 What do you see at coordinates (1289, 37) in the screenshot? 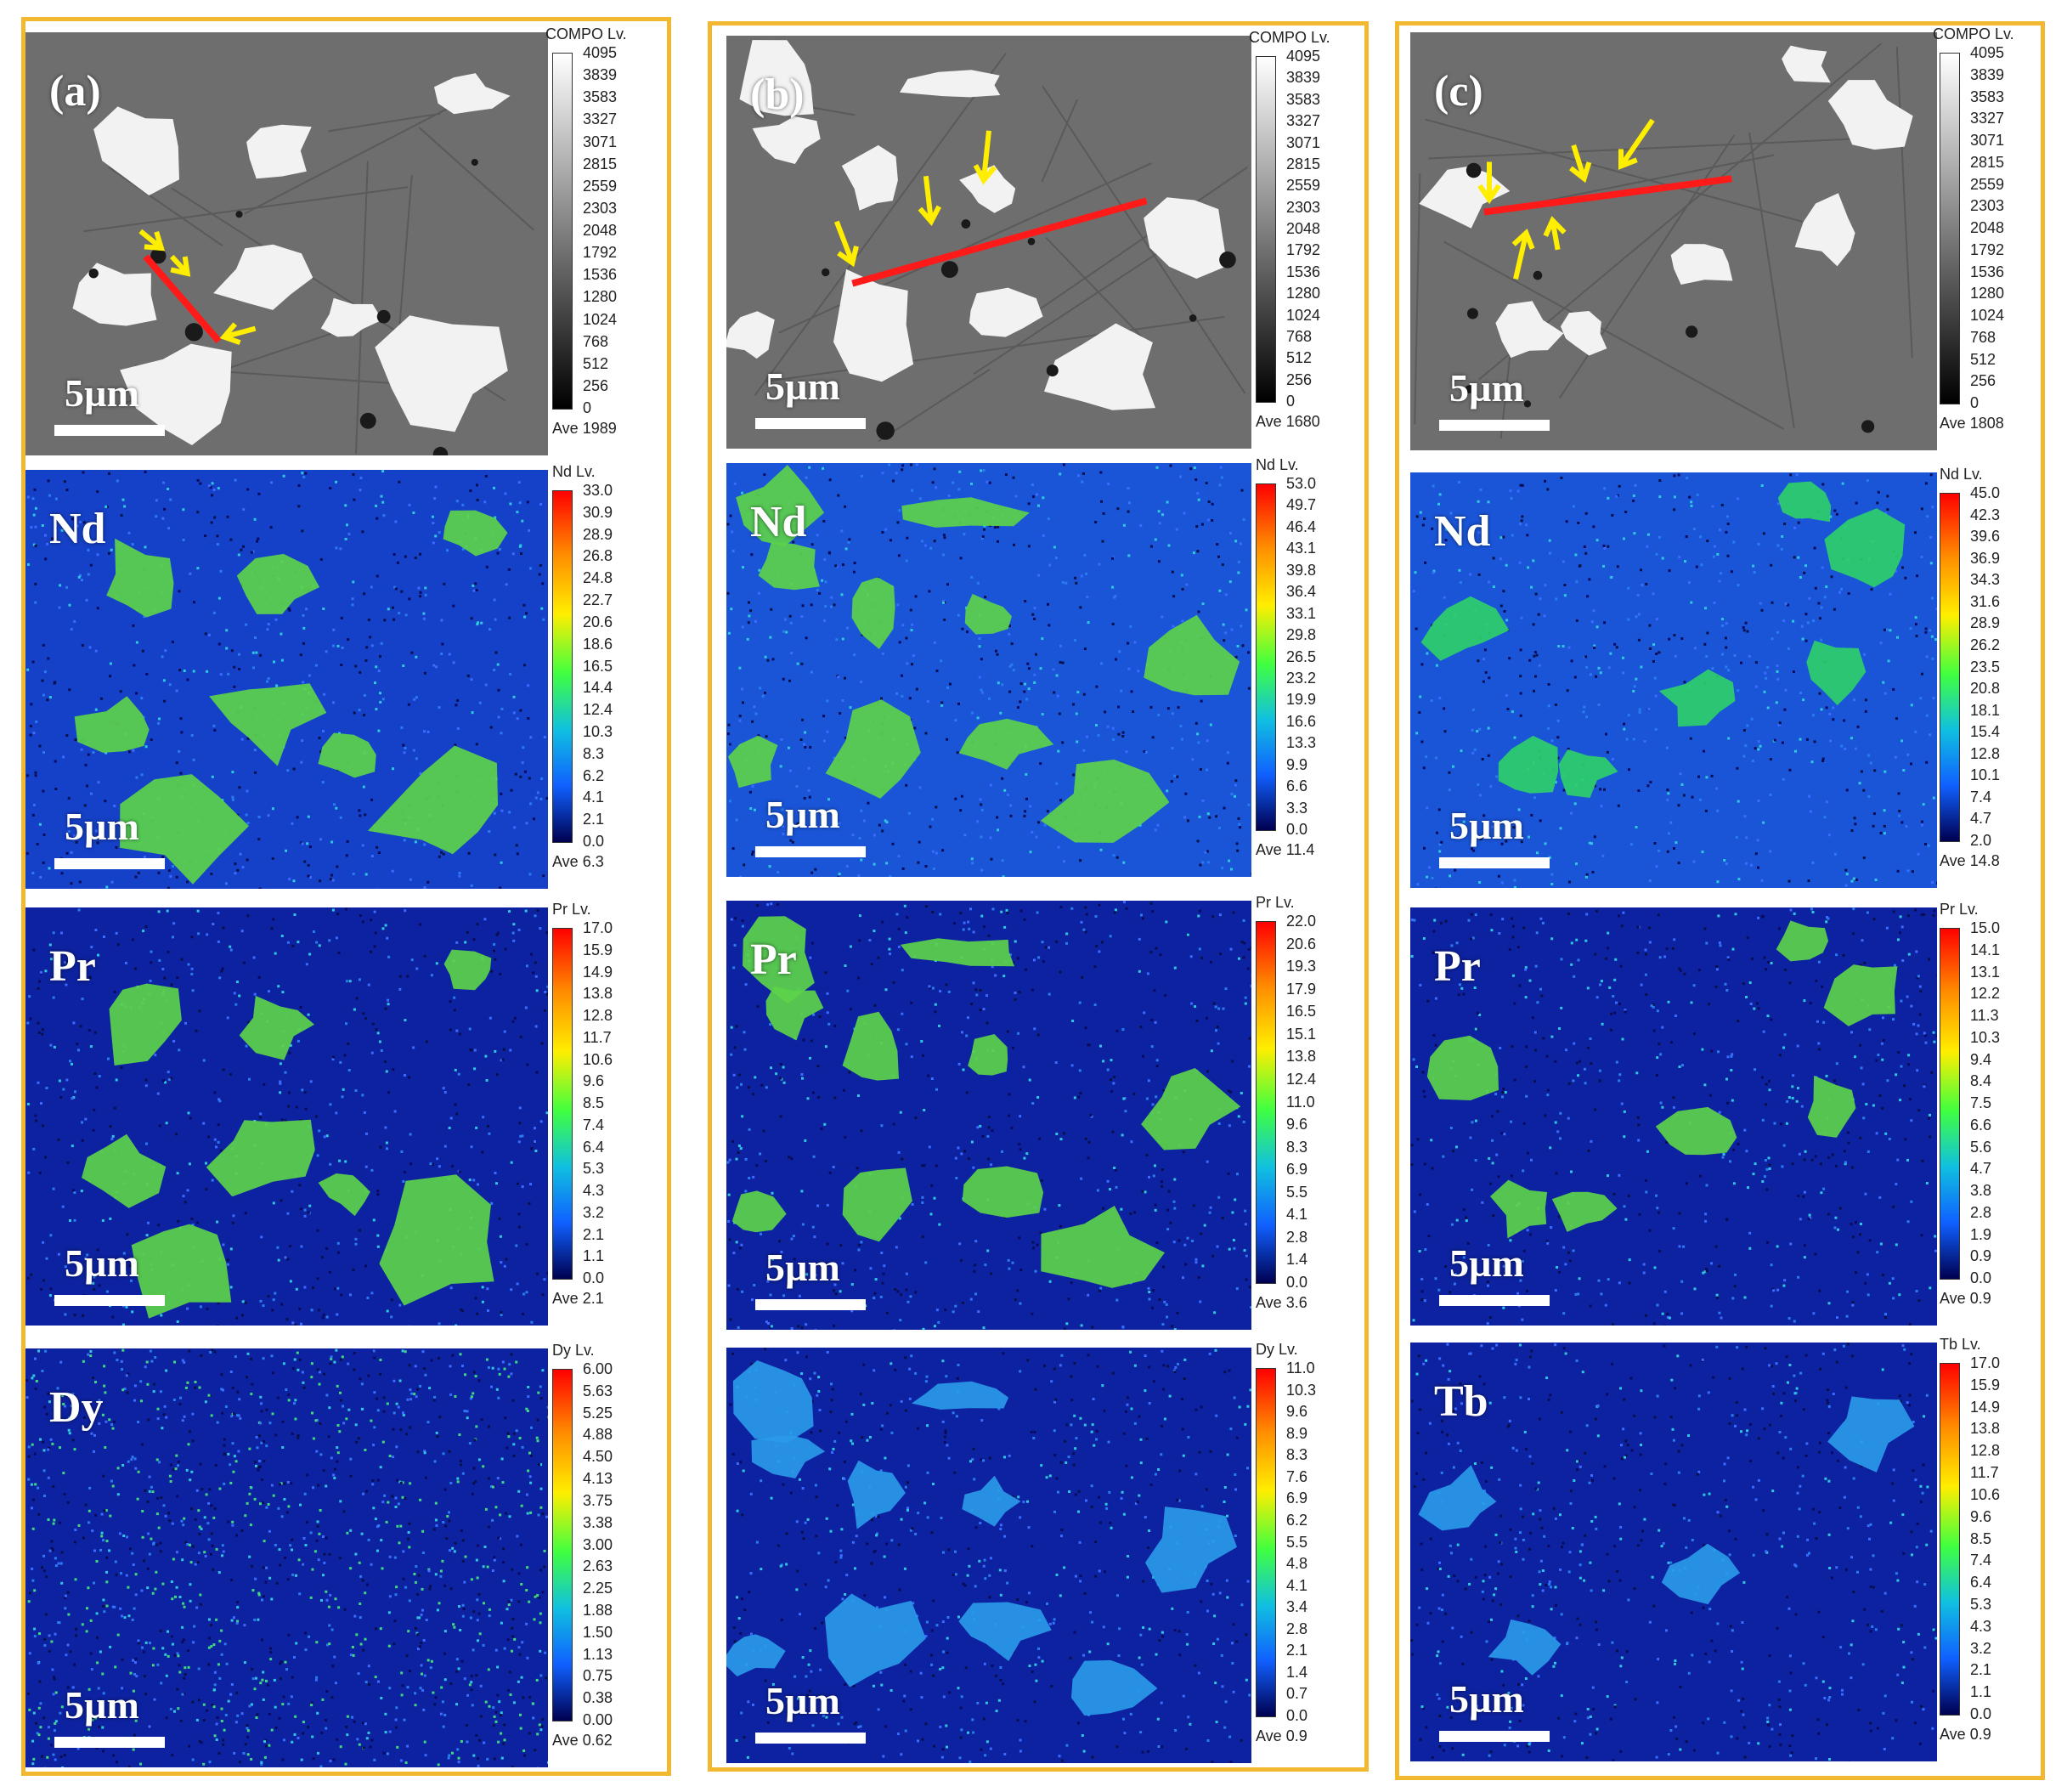
I see `colorbar-title: COMPO Lv.` at bounding box center [1289, 37].